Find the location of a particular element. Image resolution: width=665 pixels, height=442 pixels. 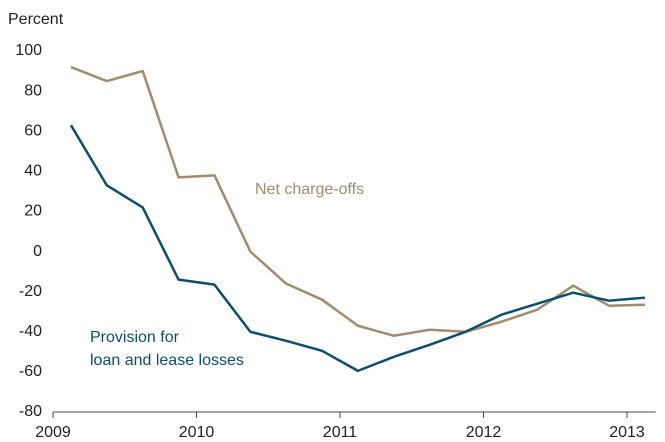

y-tick-label: -60 is located at coordinates (30, 371).